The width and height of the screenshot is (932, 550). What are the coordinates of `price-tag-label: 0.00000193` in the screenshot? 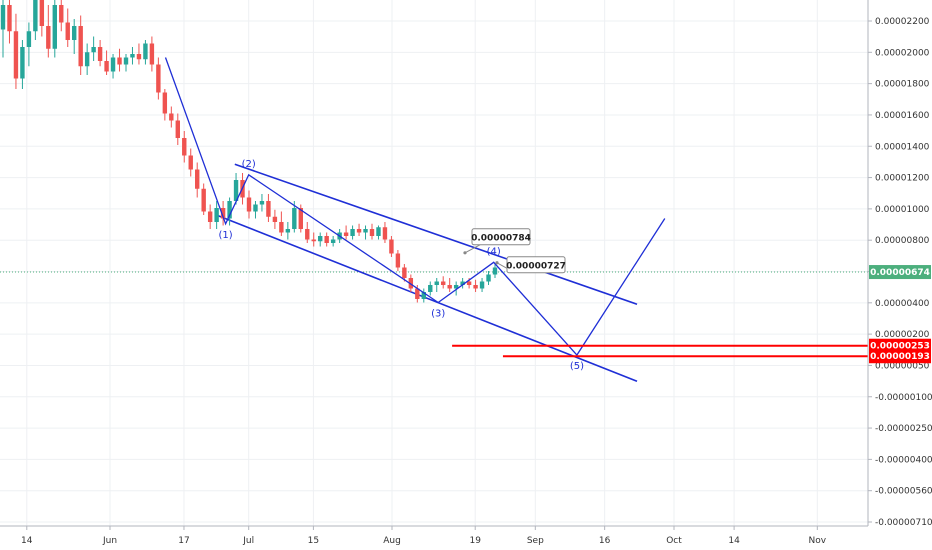 It's located at (900, 357).